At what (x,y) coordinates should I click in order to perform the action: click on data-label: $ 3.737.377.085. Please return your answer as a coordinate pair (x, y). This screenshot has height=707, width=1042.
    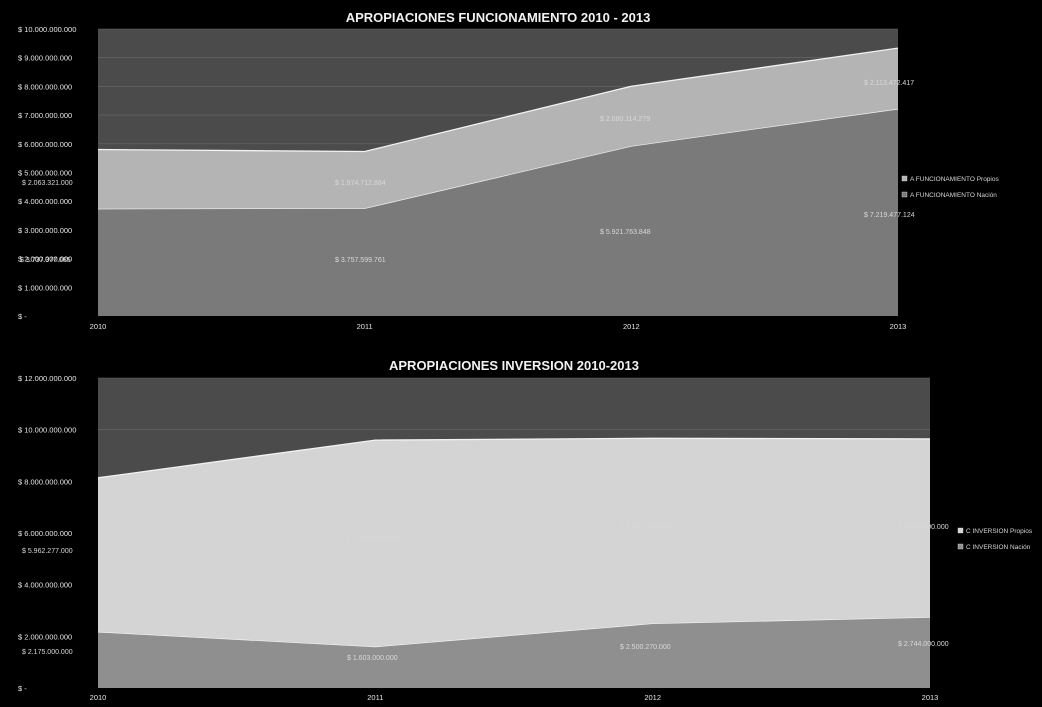
    Looking at the image, I should click on (45, 260).